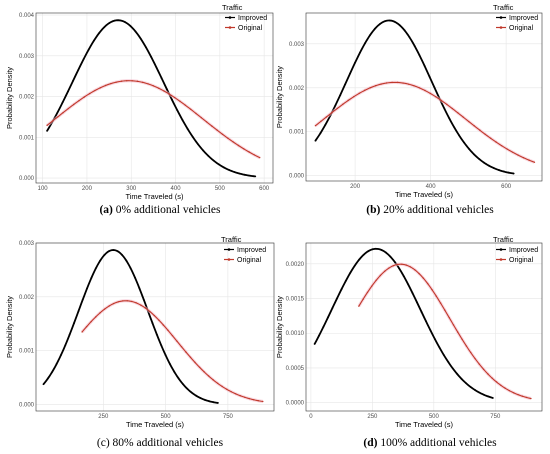  I want to click on y-tick-label: 0.003, so click(297, 45).